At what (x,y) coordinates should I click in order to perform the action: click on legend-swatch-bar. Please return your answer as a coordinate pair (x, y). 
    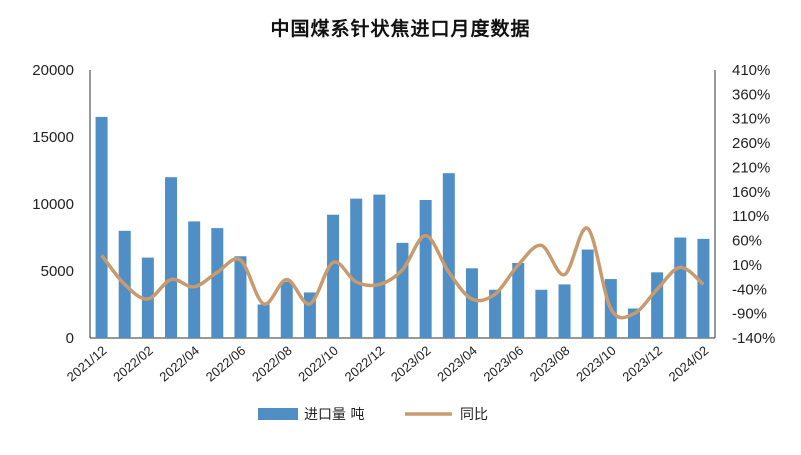
    Looking at the image, I should click on (278, 414).